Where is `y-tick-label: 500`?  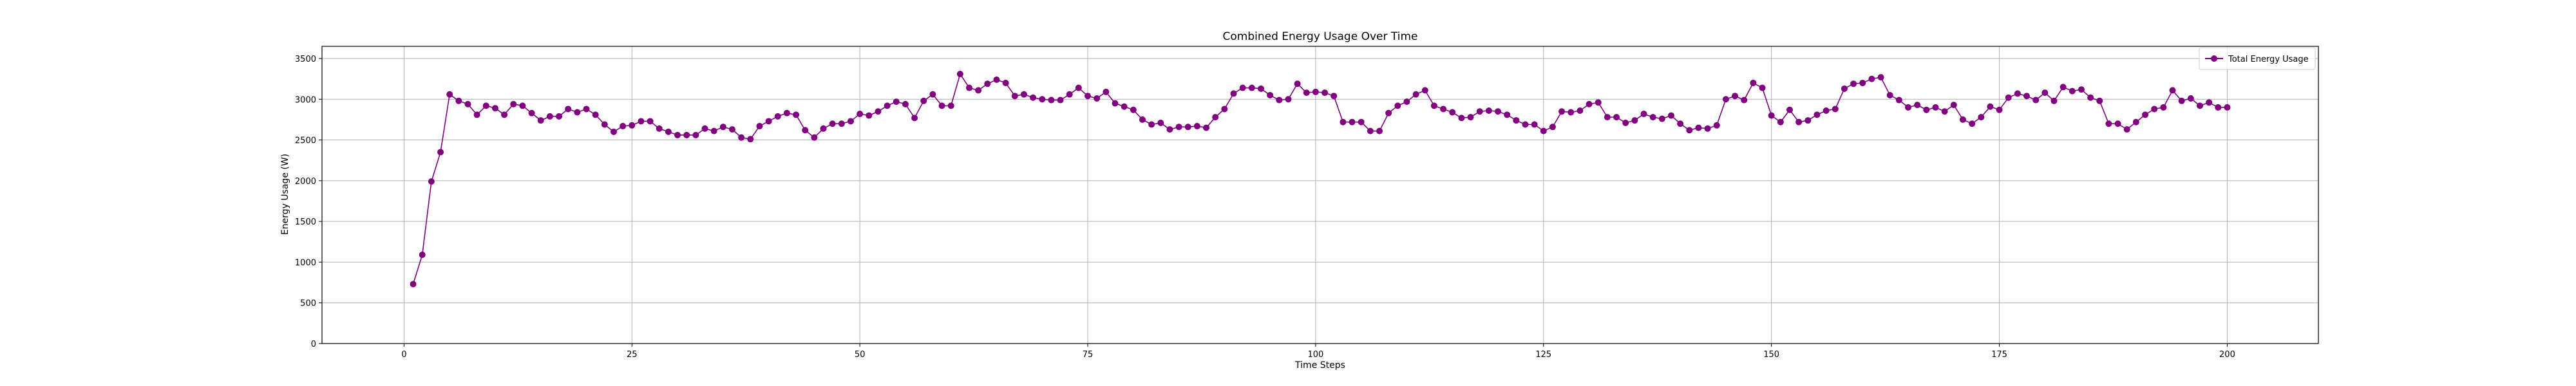 y-tick-label: 500 is located at coordinates (308, 304).